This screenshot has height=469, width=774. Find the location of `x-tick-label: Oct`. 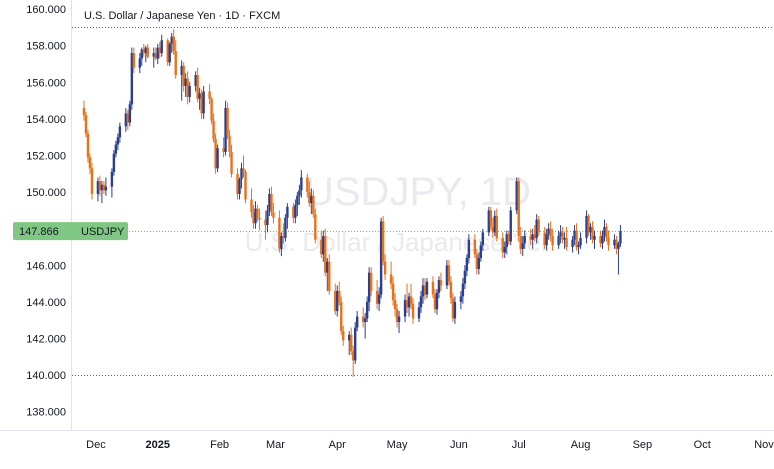

x-tick-label: Oct is located at coordinates (702, 445).